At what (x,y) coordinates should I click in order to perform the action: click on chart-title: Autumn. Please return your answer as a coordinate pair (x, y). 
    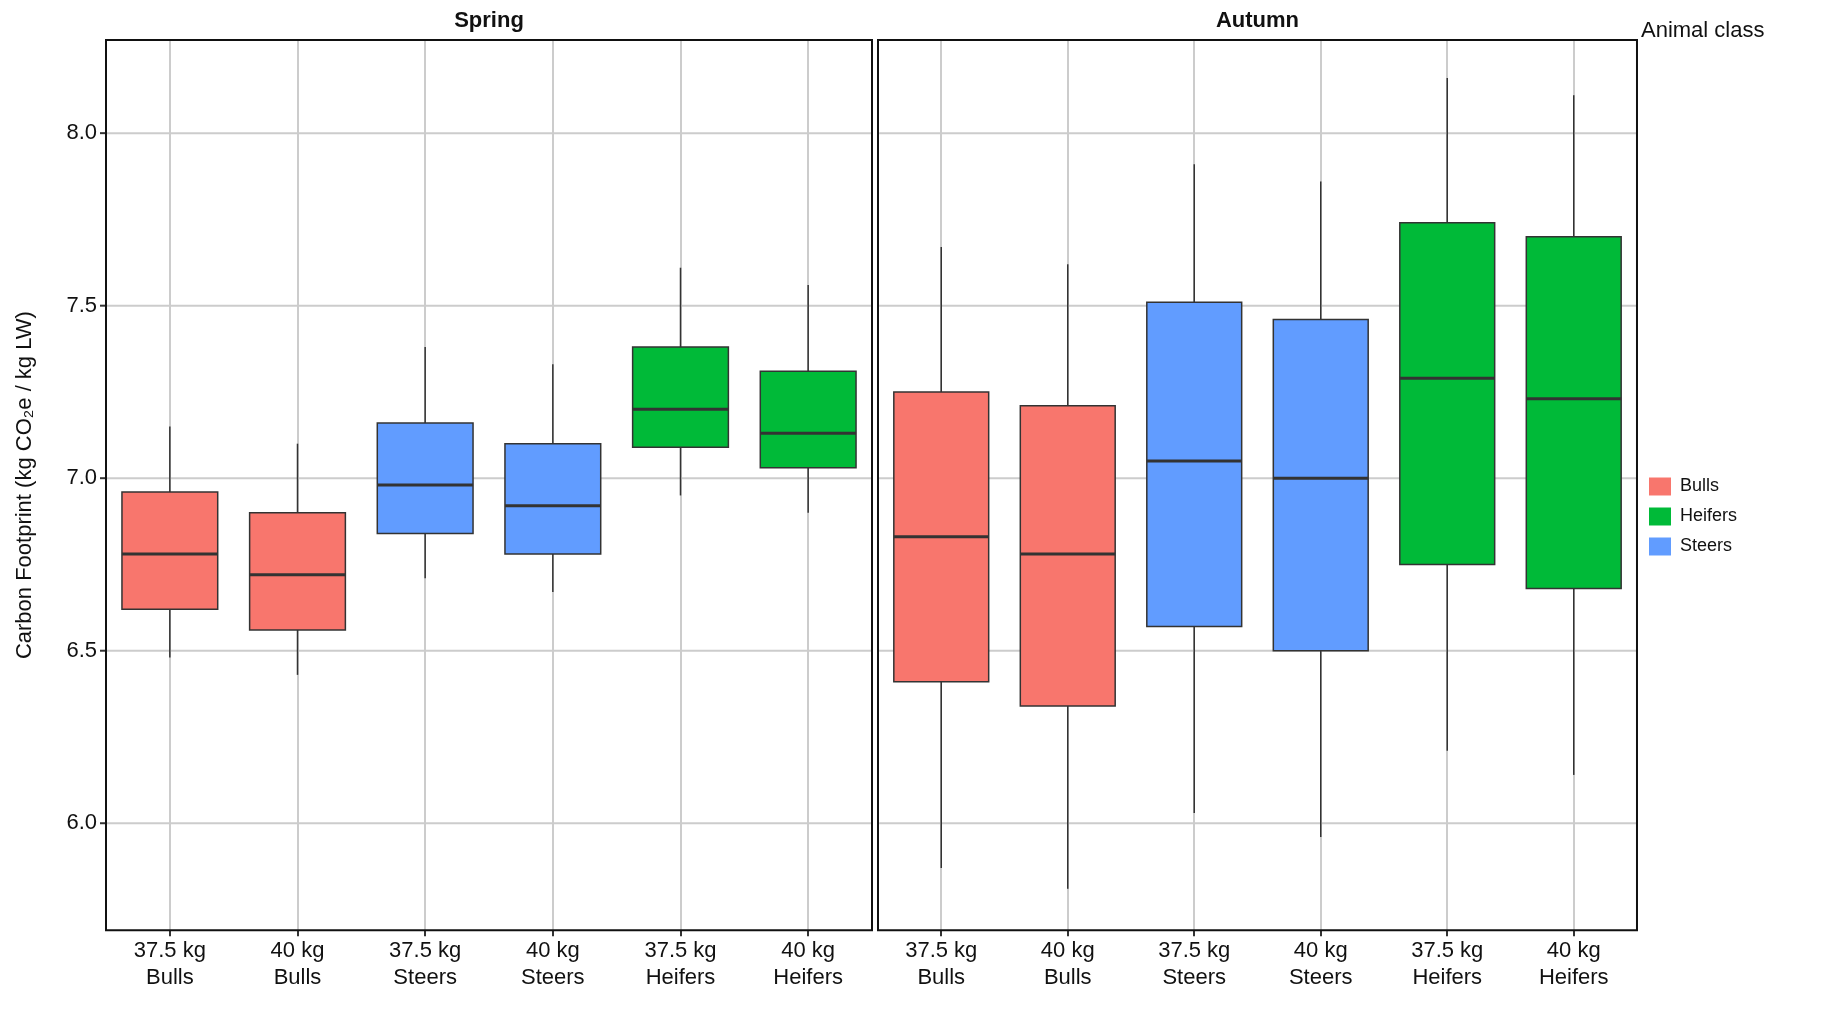
    Looking at the image, I should click on (1257, 20).